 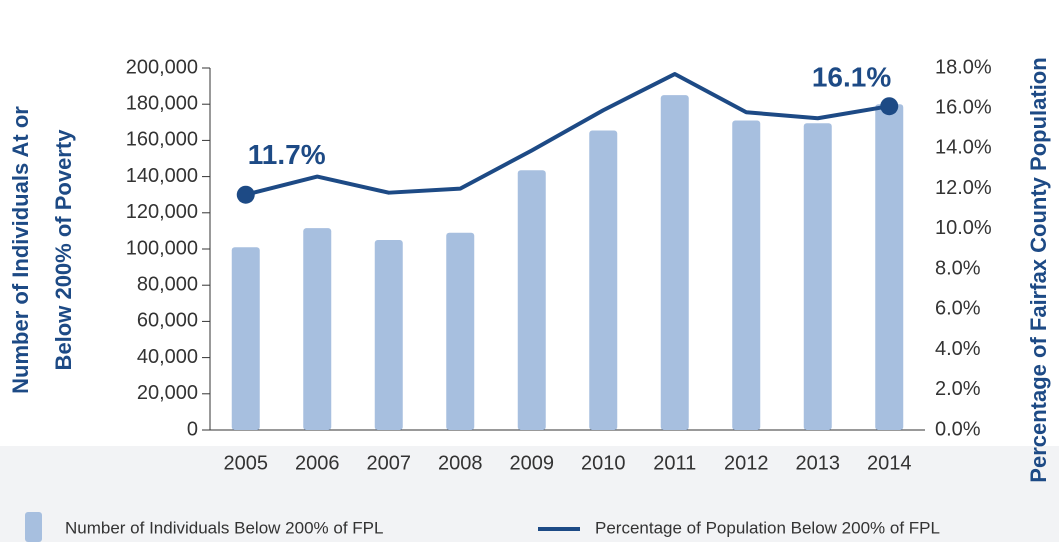 What do you see at coordinates (162, 212) in the screenshot?
I see `y-tick-label: 120,000` at bounding box center [162, 212].